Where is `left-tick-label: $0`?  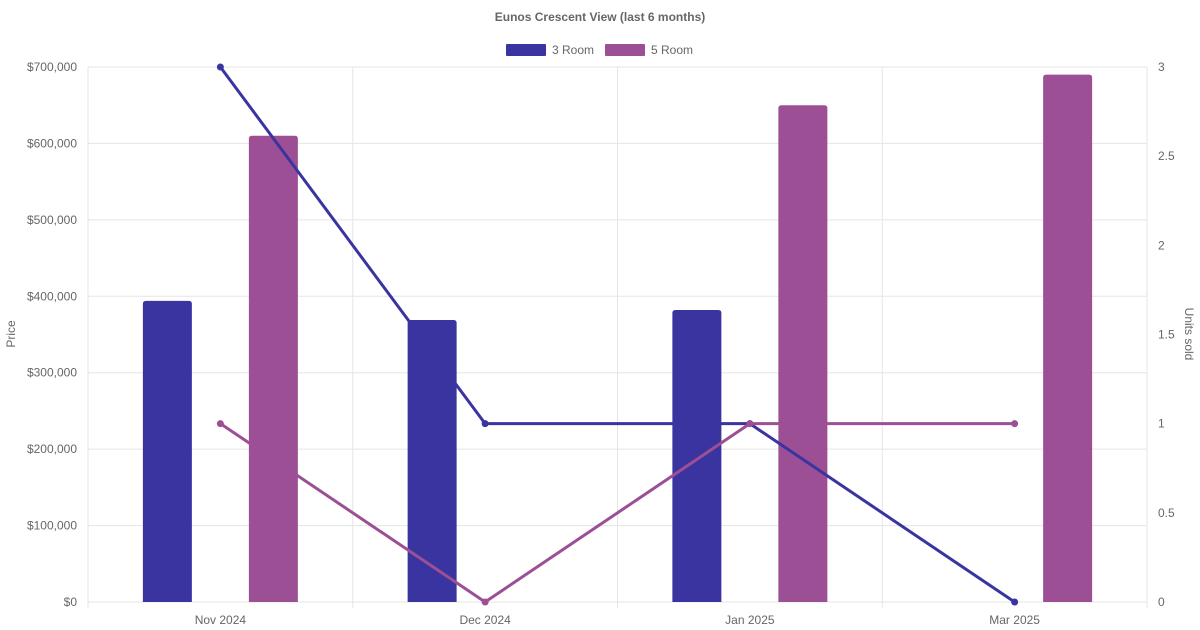
left-tick-label: $0 is located at coordinates (71, 602).